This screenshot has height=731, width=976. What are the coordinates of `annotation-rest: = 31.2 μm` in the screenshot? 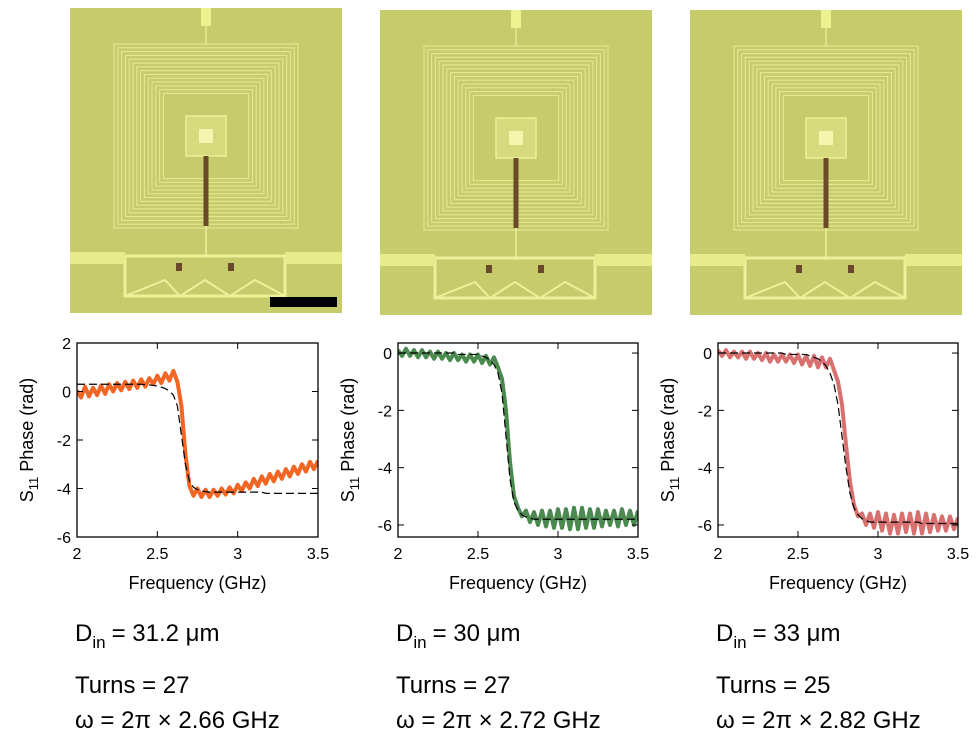 It's located at (166, 633).